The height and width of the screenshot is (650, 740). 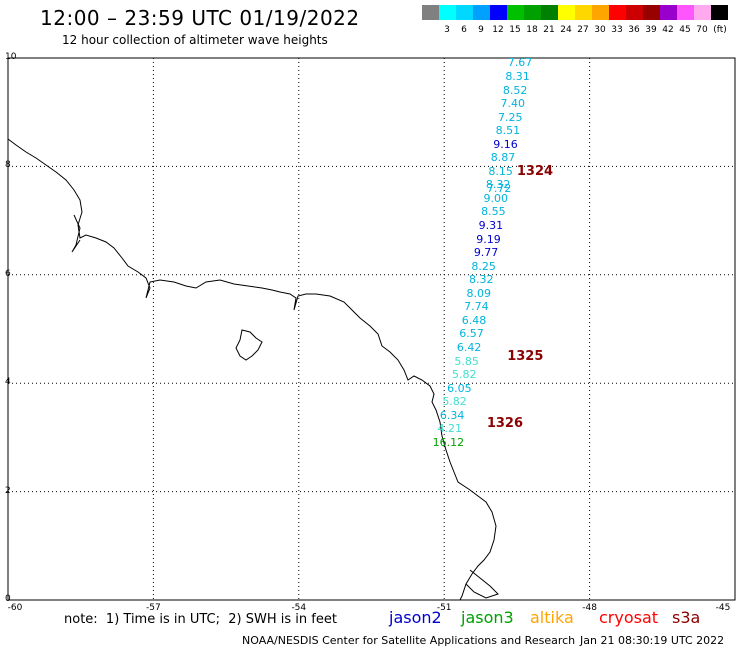 I want to click on coastline-islands-south, so click(x=482, y=584).